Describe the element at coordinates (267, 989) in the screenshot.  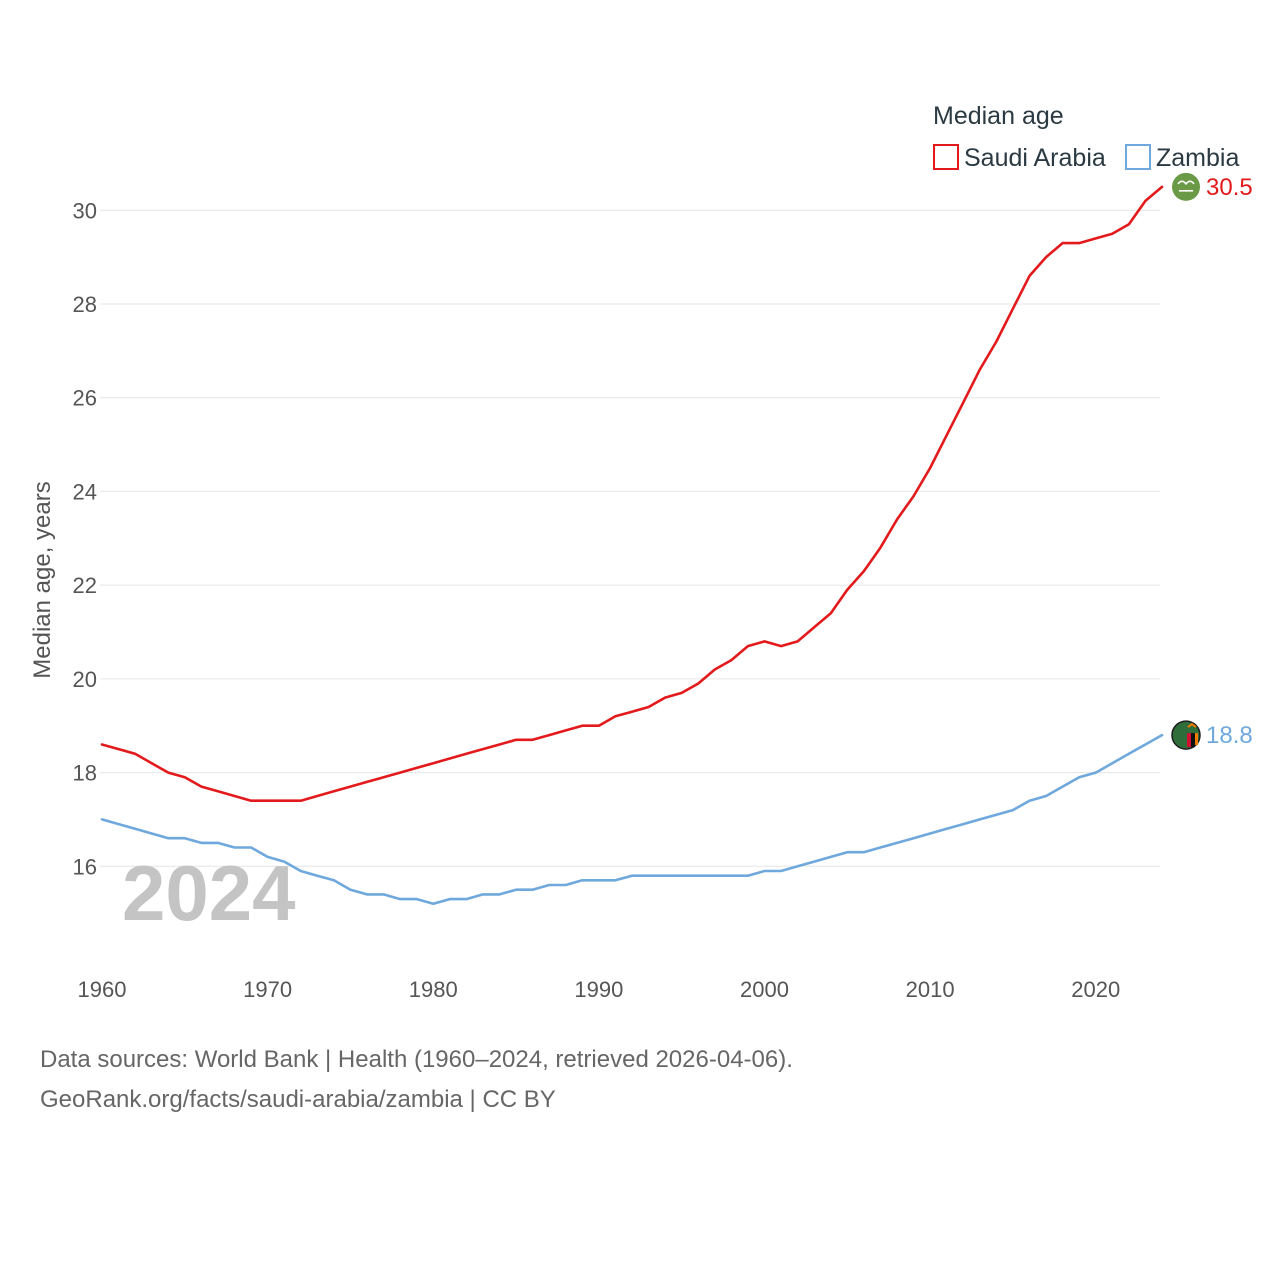
I see `x-tick-label: 1970` at that location.